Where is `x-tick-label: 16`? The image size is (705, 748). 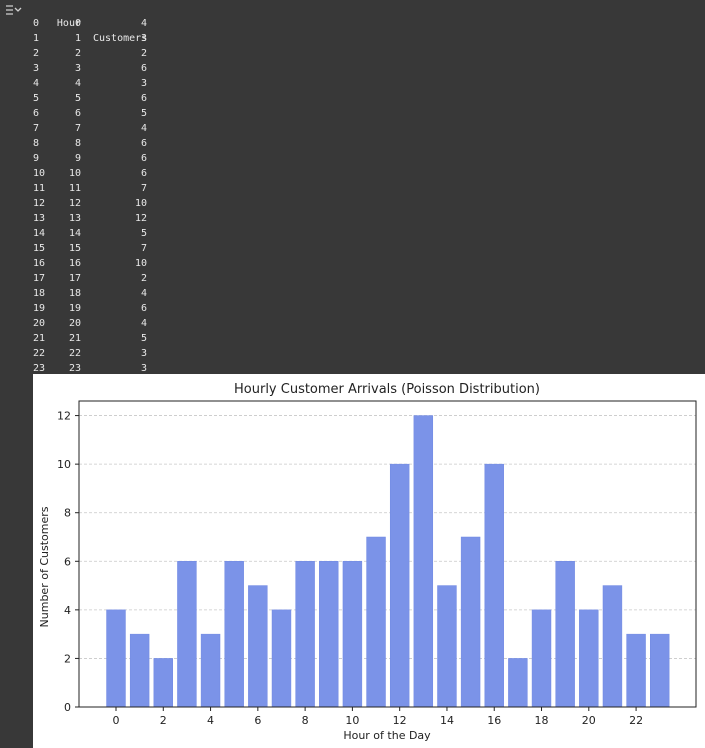
x-tick-label: 16 is located at coordinates (494, 720).